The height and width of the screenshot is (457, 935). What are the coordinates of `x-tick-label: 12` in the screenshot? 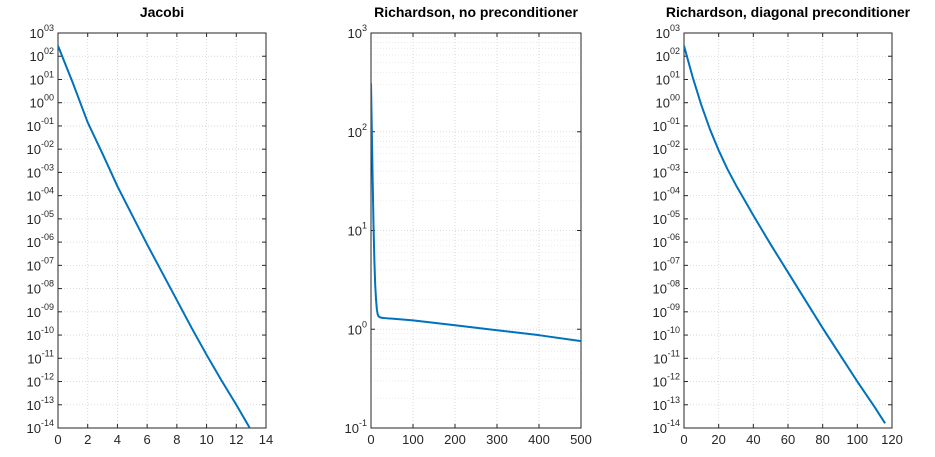 It's located at (236, 439).